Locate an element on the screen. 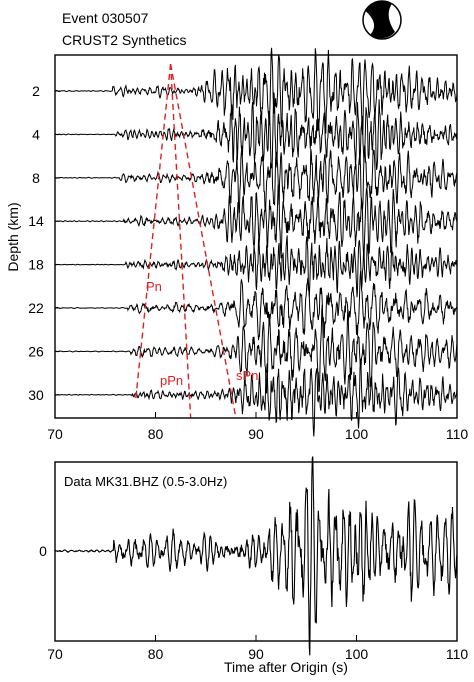 Image resolution: width=474 pixels, height=682 pixels. focal-mechanism-icon is located at coordinates (382, 20).